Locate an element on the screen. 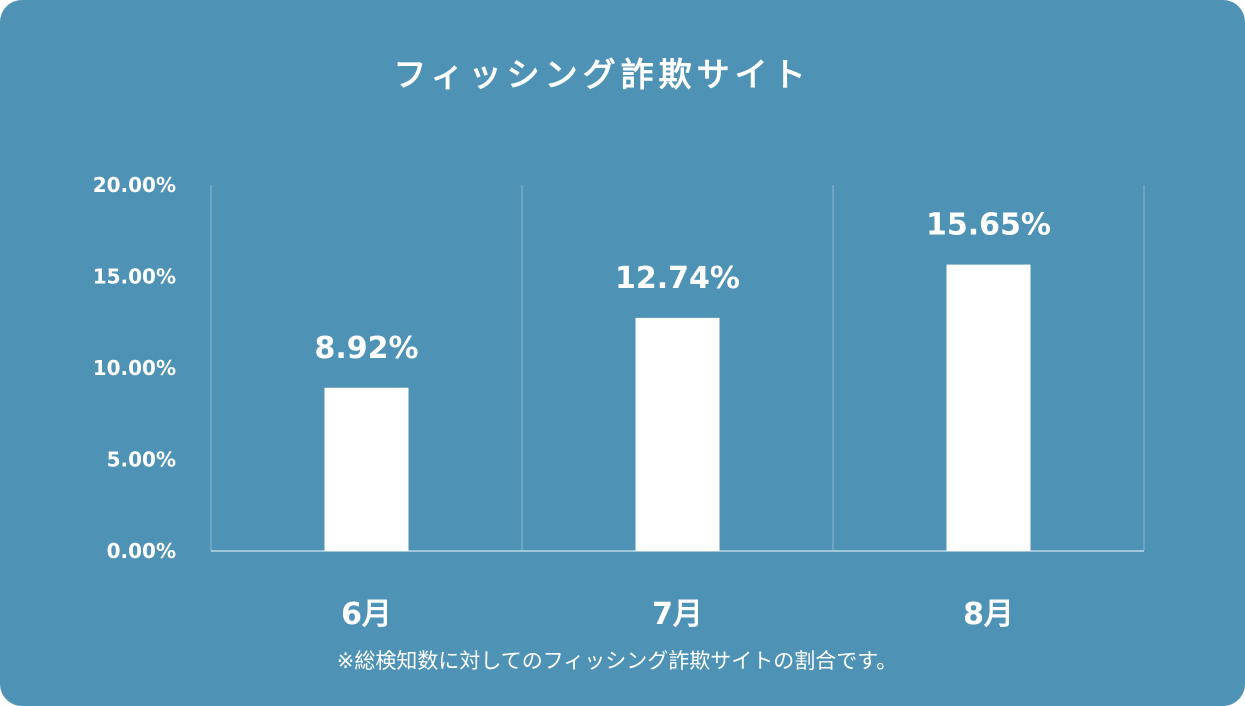 The width and height of the screenshot is (1245, 706). data-label-2: 12.74% is located at coordinates (677, 278).